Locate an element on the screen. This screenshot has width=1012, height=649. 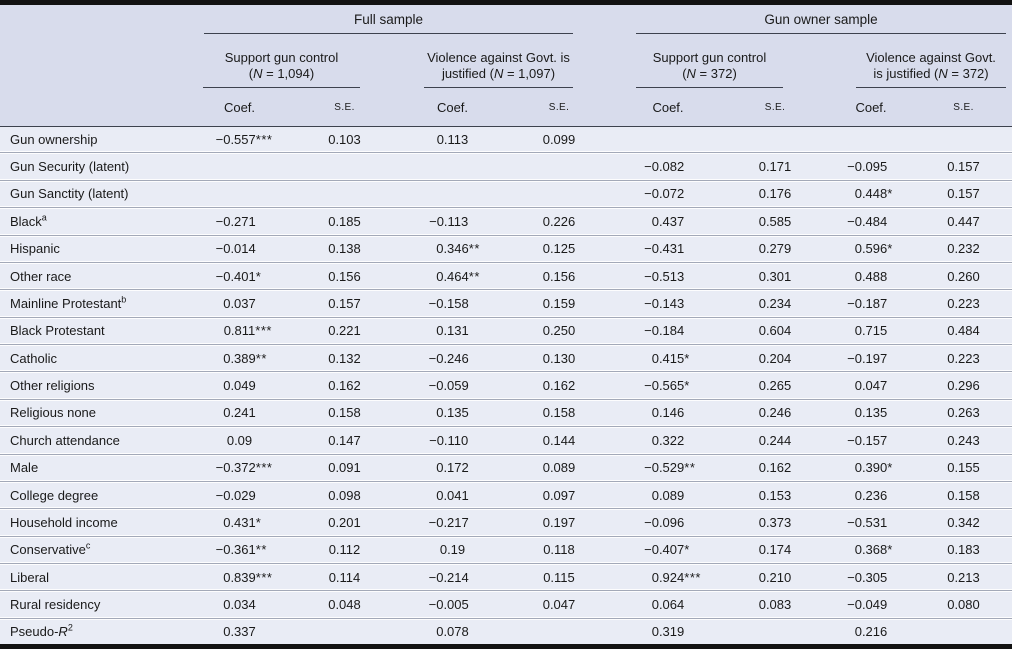
se-cell: 0.246 is located at coordinates (775, 412).